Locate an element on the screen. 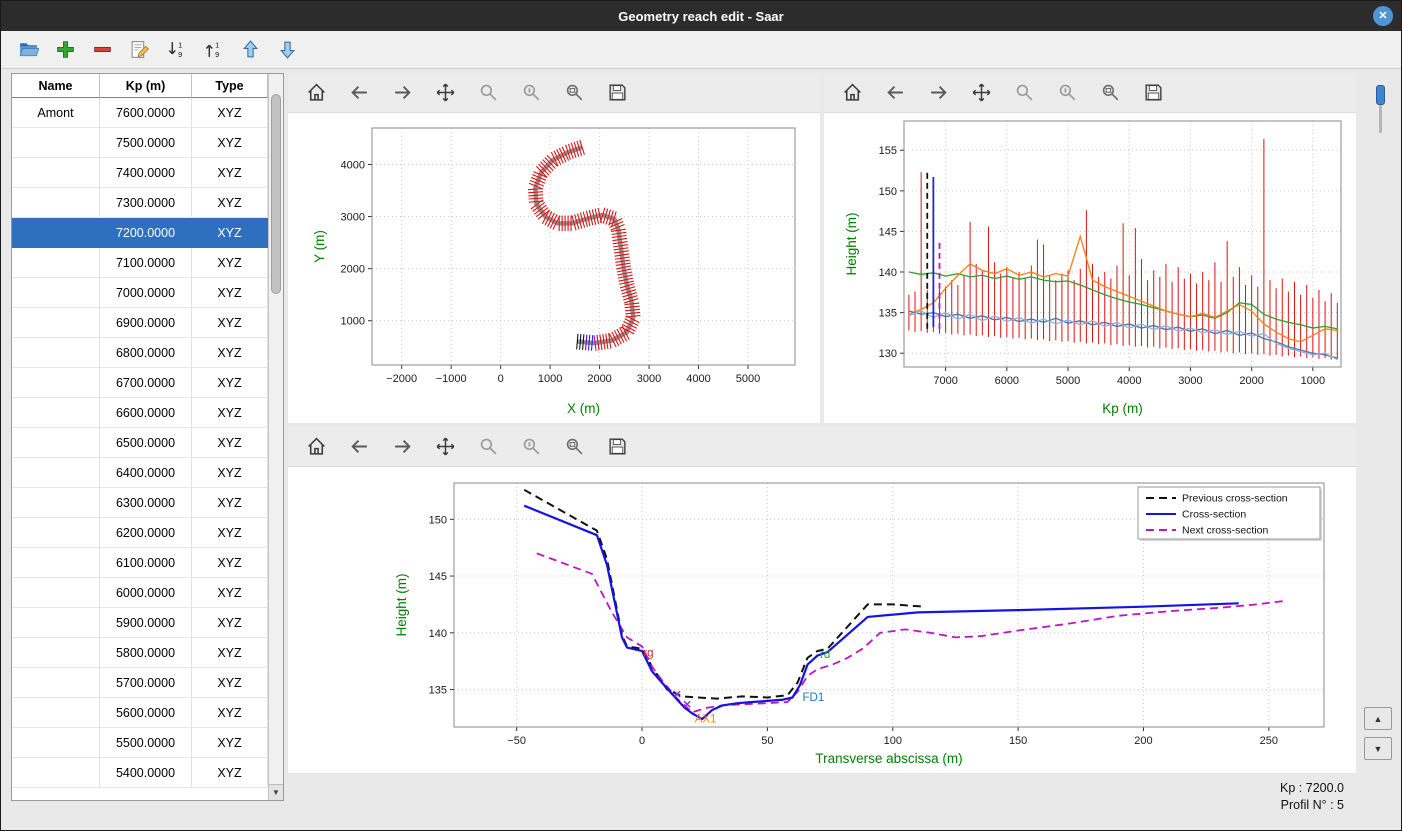 The height and width of the screenshot is (831, 1402). table-row: 7200.0000 XYZ is located at coordinates (140, 233).